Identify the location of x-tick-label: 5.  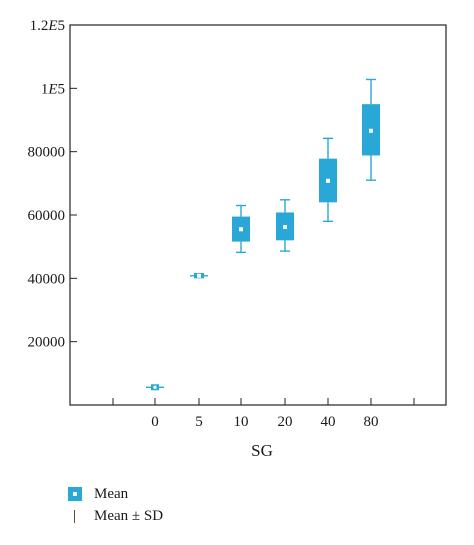
(199, 422).